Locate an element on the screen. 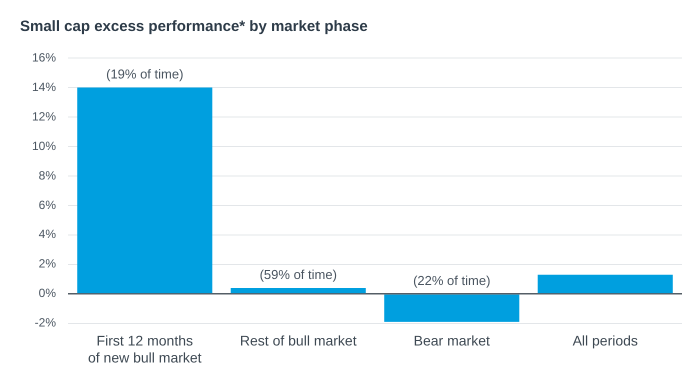  y-tick-label: 4% is located at coordinates (47, 234).